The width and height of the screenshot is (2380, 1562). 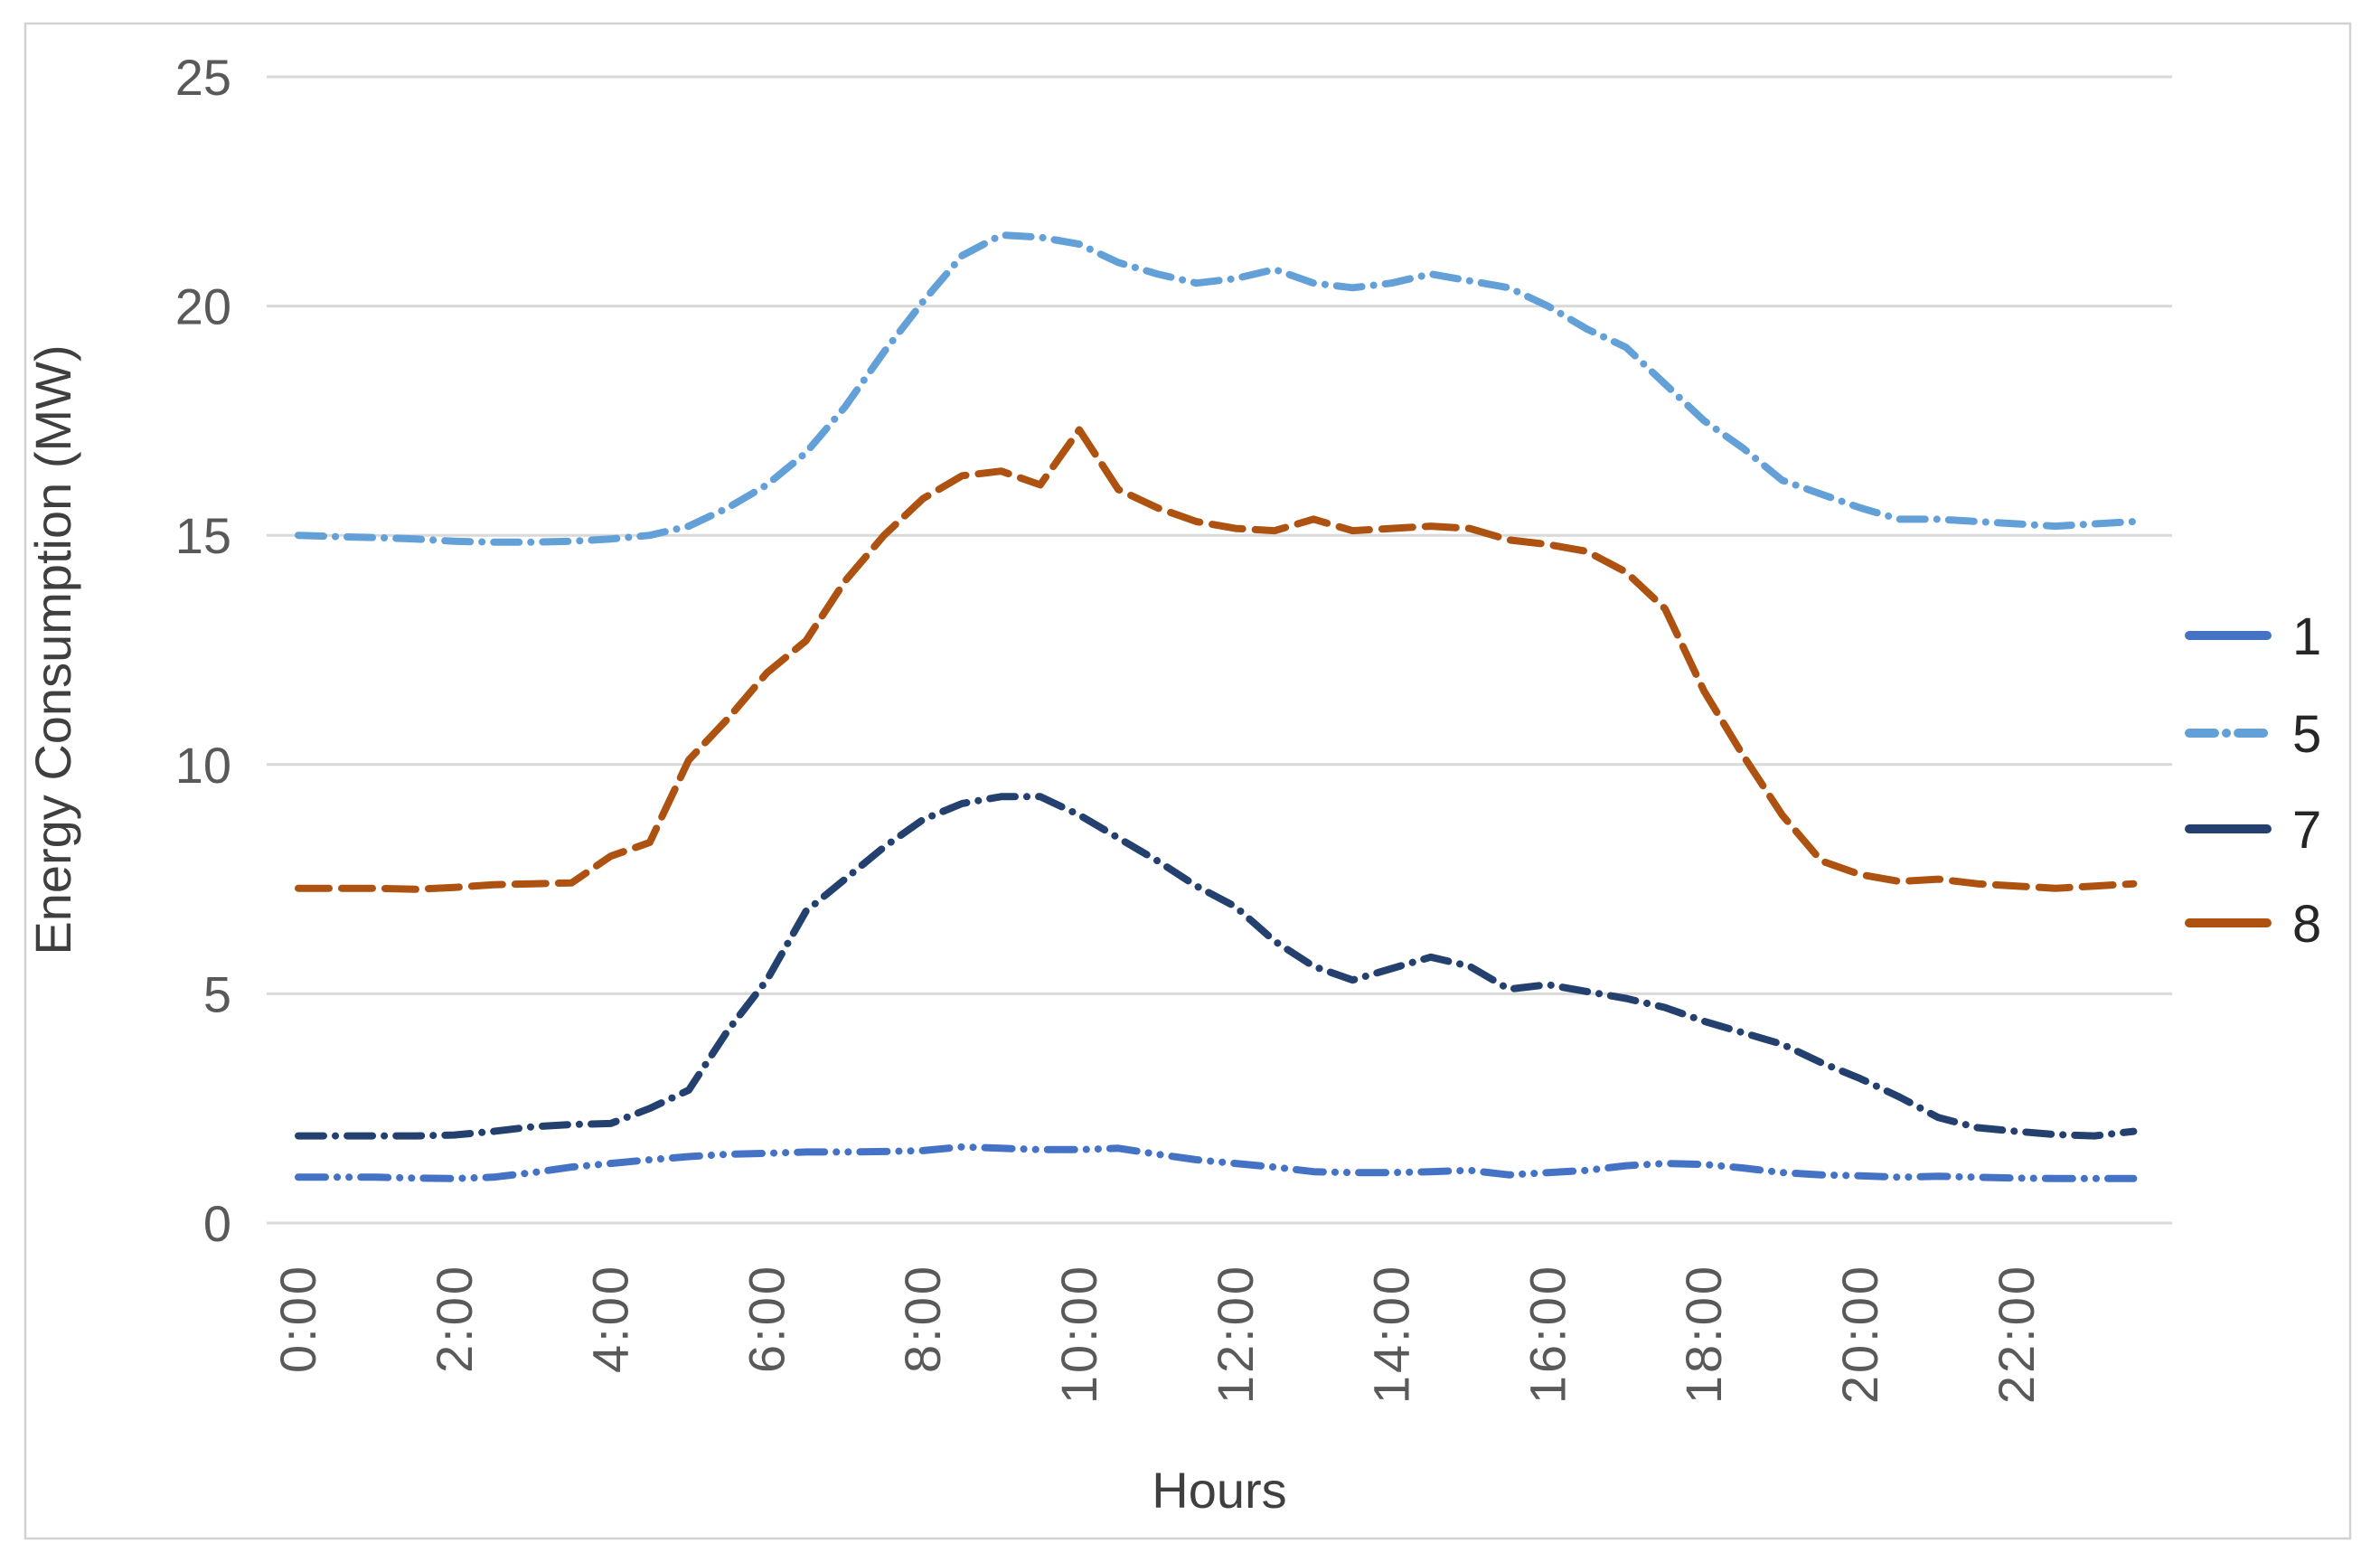 What do you see at coordinates (2306, 636) in the screenshot?
I see `legend-label-1: 1` at bounding box center [2306, 636].